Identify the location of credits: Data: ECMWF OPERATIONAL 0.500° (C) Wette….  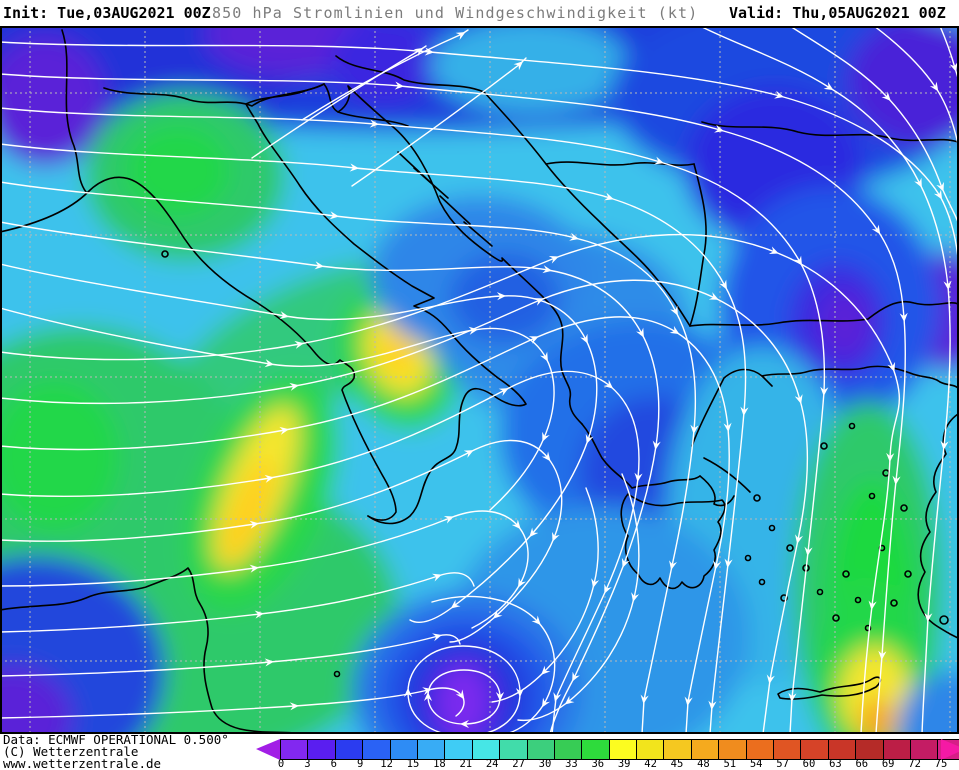
(116, 751).